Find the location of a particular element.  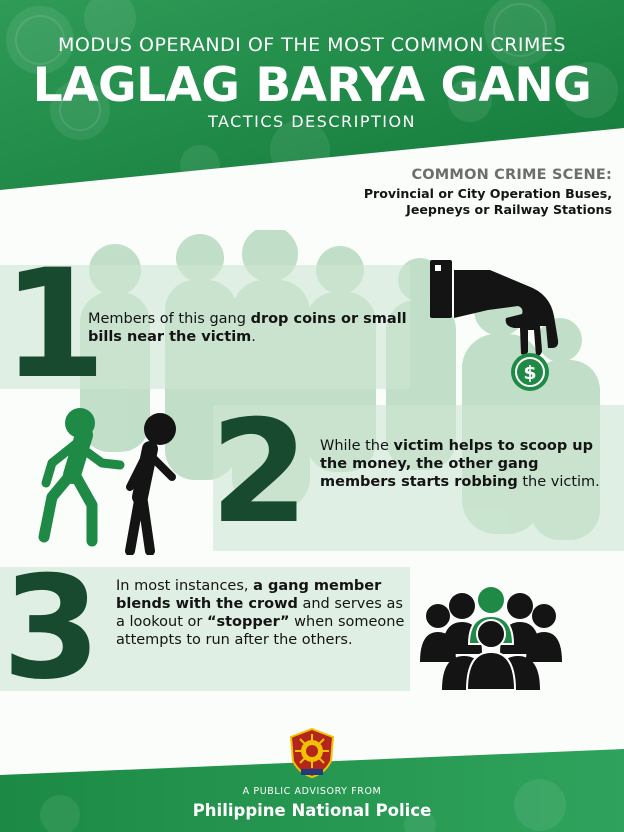

step-1-segment: Members of this gang is located at coordinates (169, 319).